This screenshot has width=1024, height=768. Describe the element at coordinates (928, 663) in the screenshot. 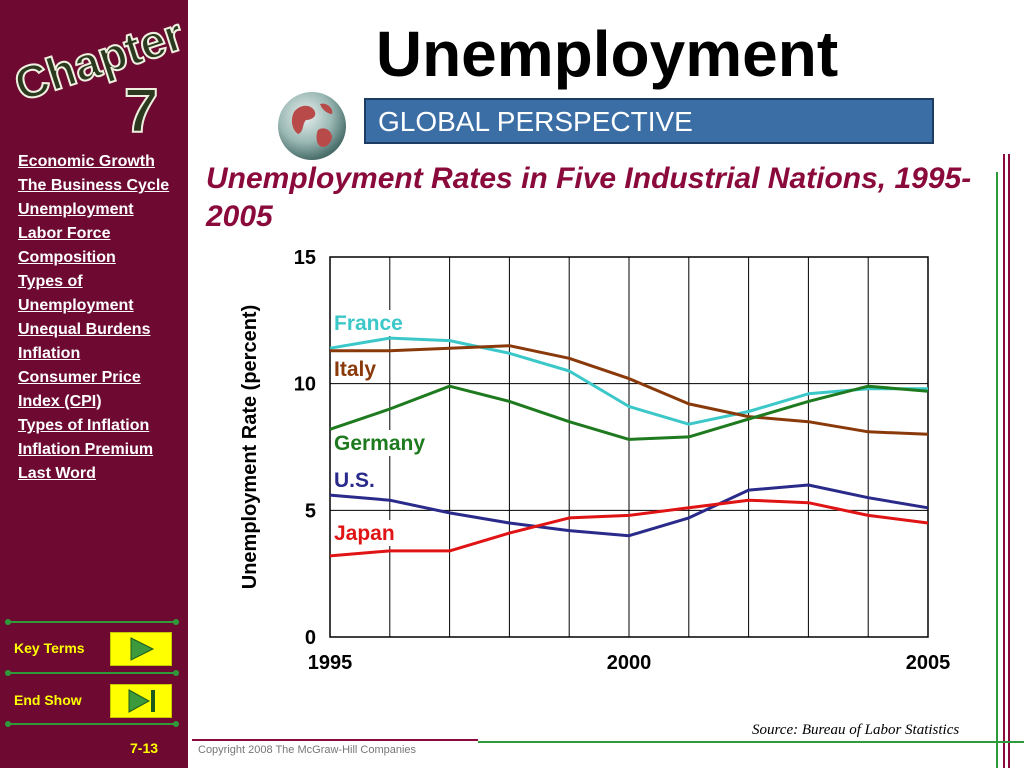

I see `x-tick-label: 2005` at that location.